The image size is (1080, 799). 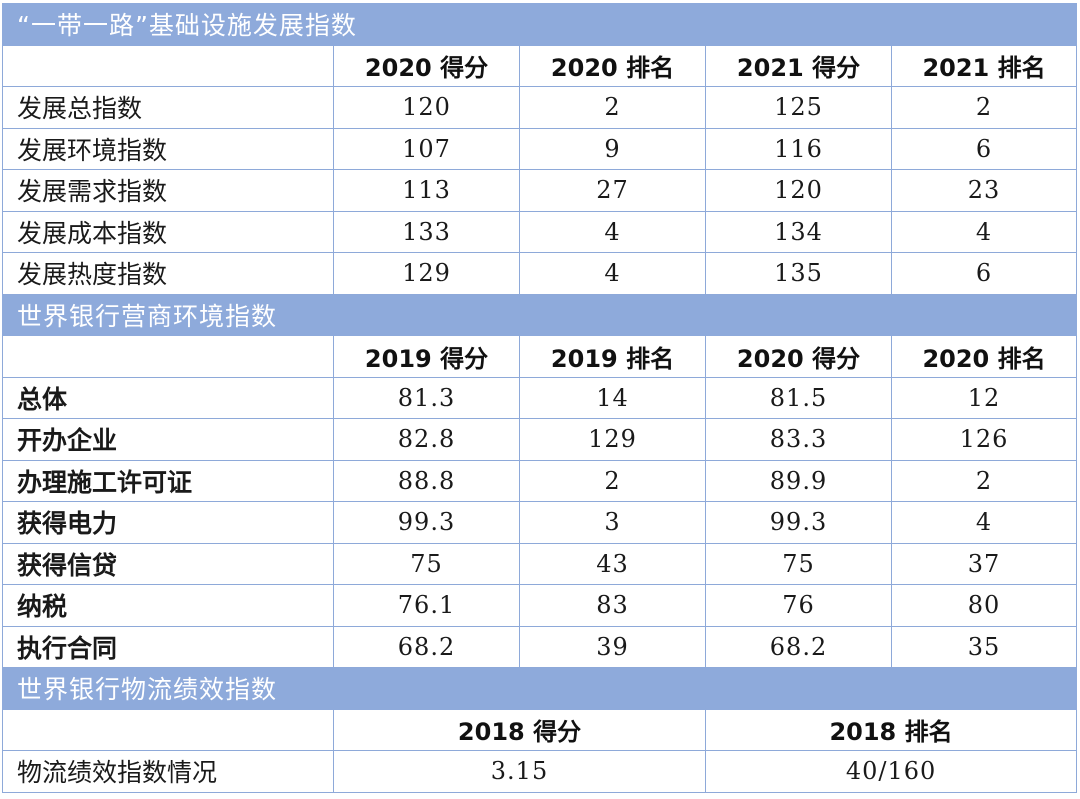 I want to click on cell-value: 39, so click(x=612, y=646).